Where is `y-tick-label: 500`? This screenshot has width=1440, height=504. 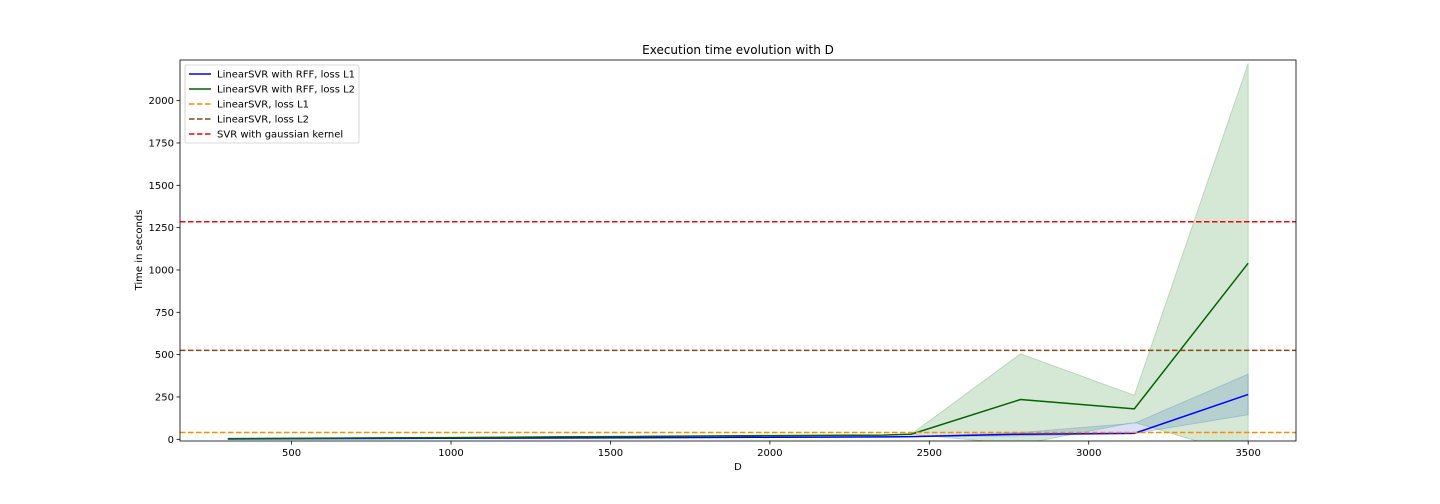 y-tick-label: 500 is located at coordinates (164, 355).